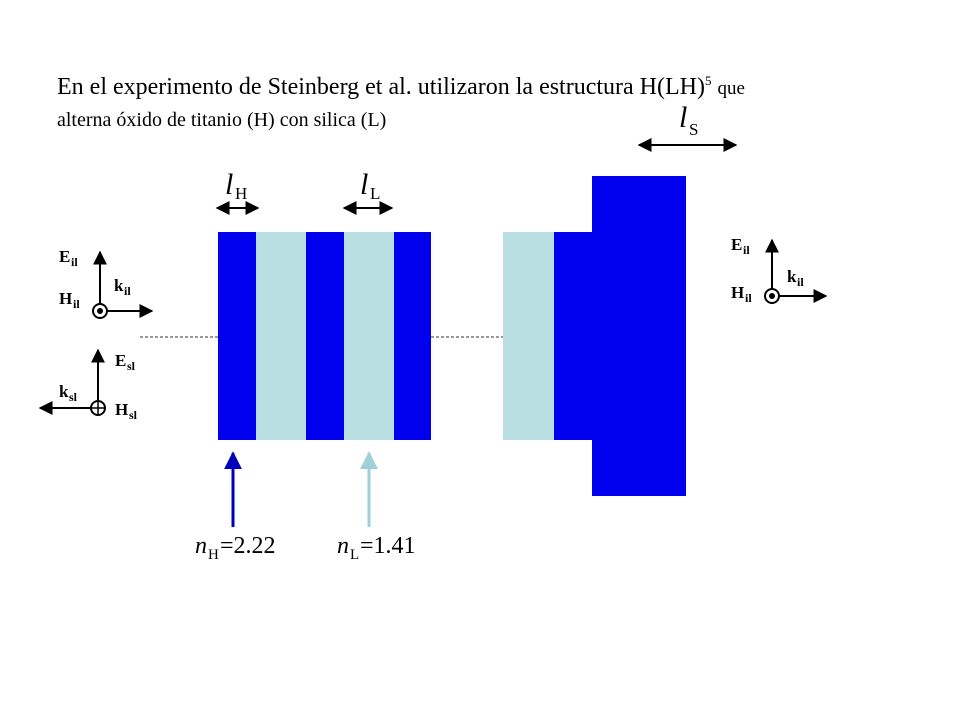 This screenshot has height=720, width=960. Describe the element at coordinates (229, 184) in the screenshot. I see `lH-symbol: l` at that location.